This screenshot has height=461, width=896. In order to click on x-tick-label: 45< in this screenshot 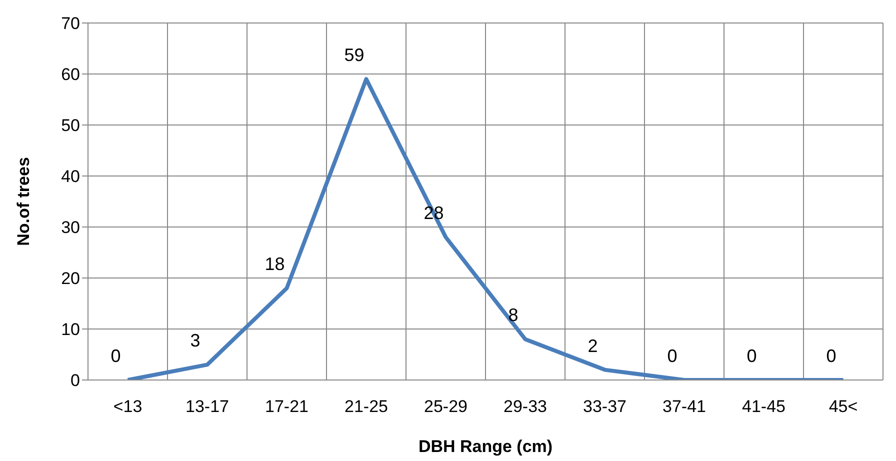, I will do `click(843, 406)`.